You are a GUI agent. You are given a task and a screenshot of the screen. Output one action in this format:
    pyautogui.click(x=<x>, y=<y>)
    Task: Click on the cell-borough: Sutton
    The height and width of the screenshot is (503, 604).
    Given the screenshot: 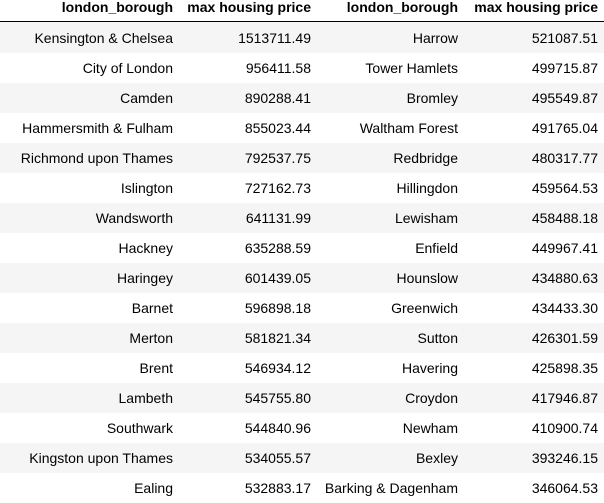 What is the action you would take?
    pyautogui.click(x=390, y=338)
    